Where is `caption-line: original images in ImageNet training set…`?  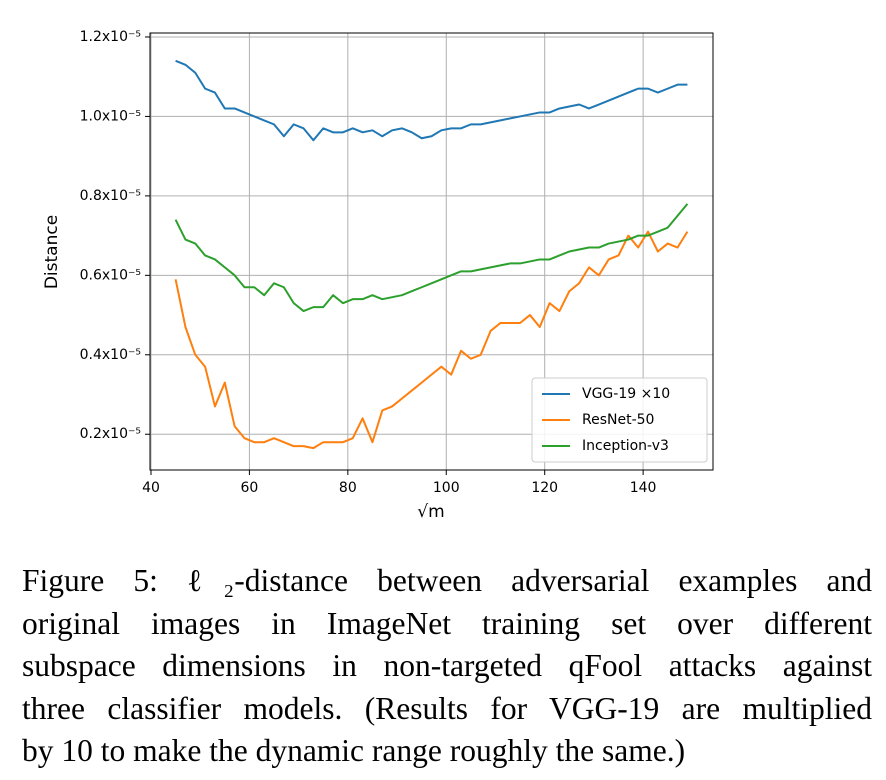
caption-line: original images in ImageNet training set… is located at coordinates (447, 623).